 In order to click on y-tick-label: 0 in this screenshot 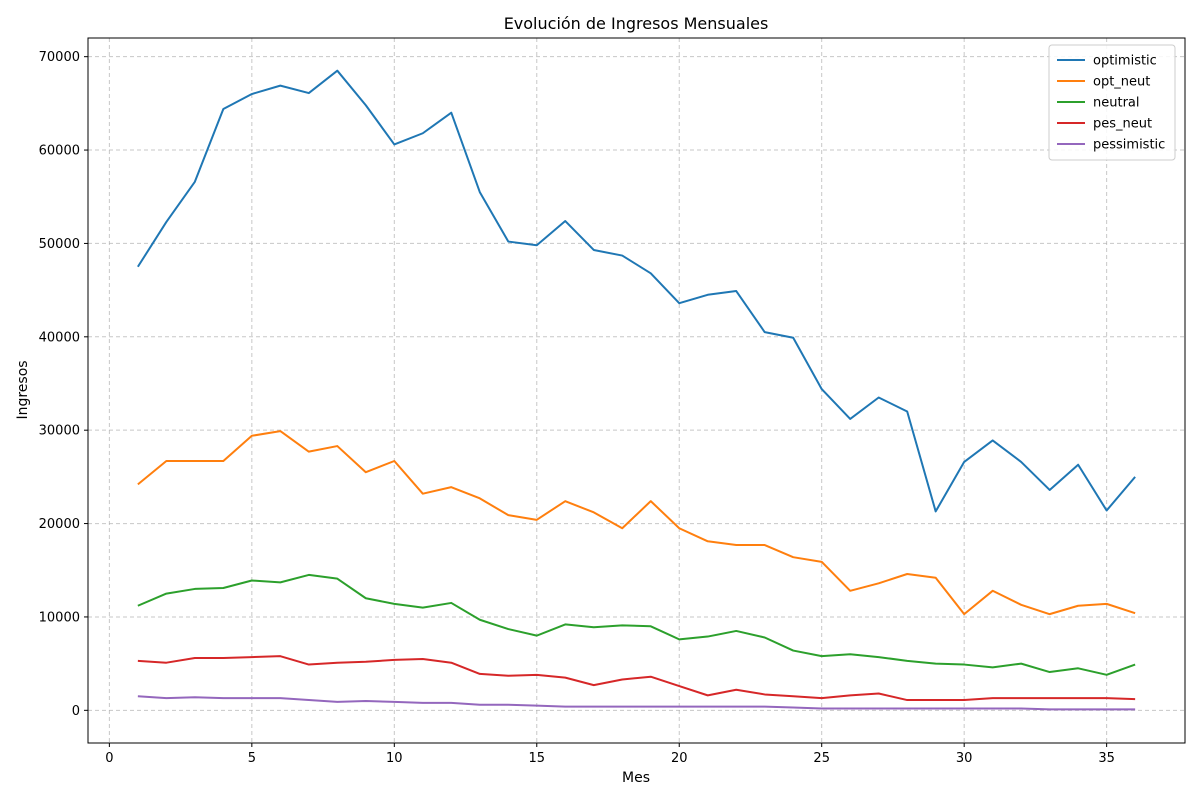, I will do `click(76, 711)`.